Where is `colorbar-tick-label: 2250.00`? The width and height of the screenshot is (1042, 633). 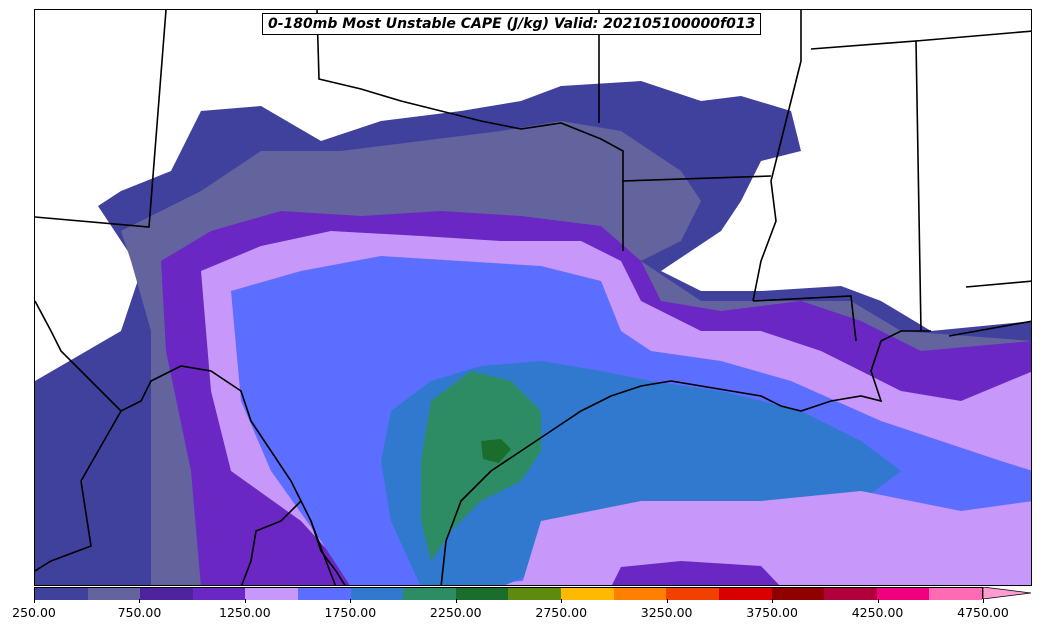
colorbar-tick-label: 2250.00 is located at coordinates (455, 612).